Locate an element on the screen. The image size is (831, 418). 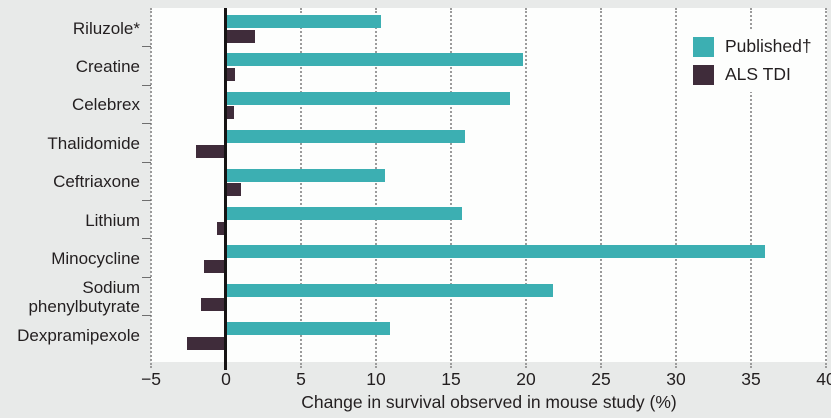
x-tick-label-25: 25 is located at coordinates (601, 379).